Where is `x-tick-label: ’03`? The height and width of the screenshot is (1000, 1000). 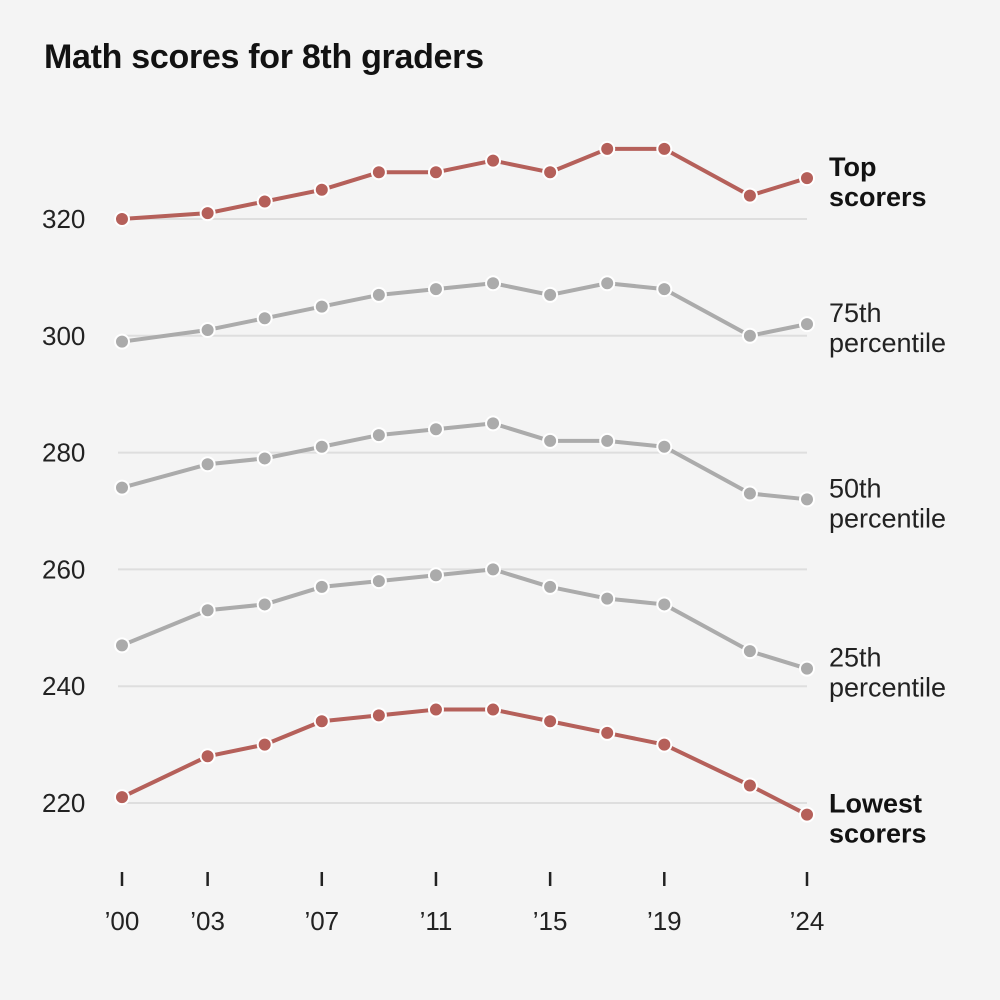 x-tick-label: ’03 is located at coordinates (207, 921).